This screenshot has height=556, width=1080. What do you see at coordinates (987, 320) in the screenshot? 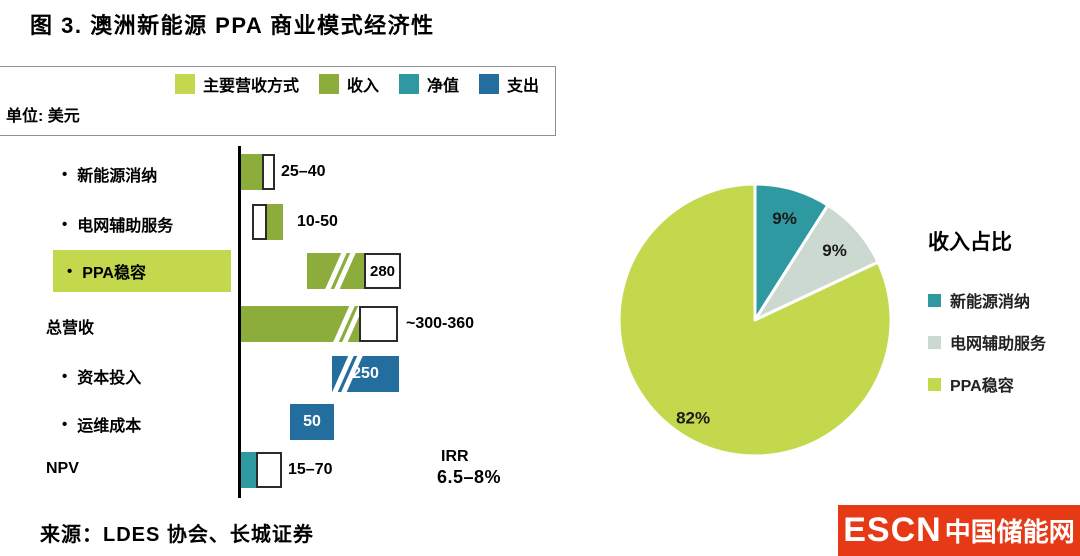
I see `pie-legend: 收入占比 新能源消纳 电网辅助服务 PPA稳容` at bounding box center [987, 320].